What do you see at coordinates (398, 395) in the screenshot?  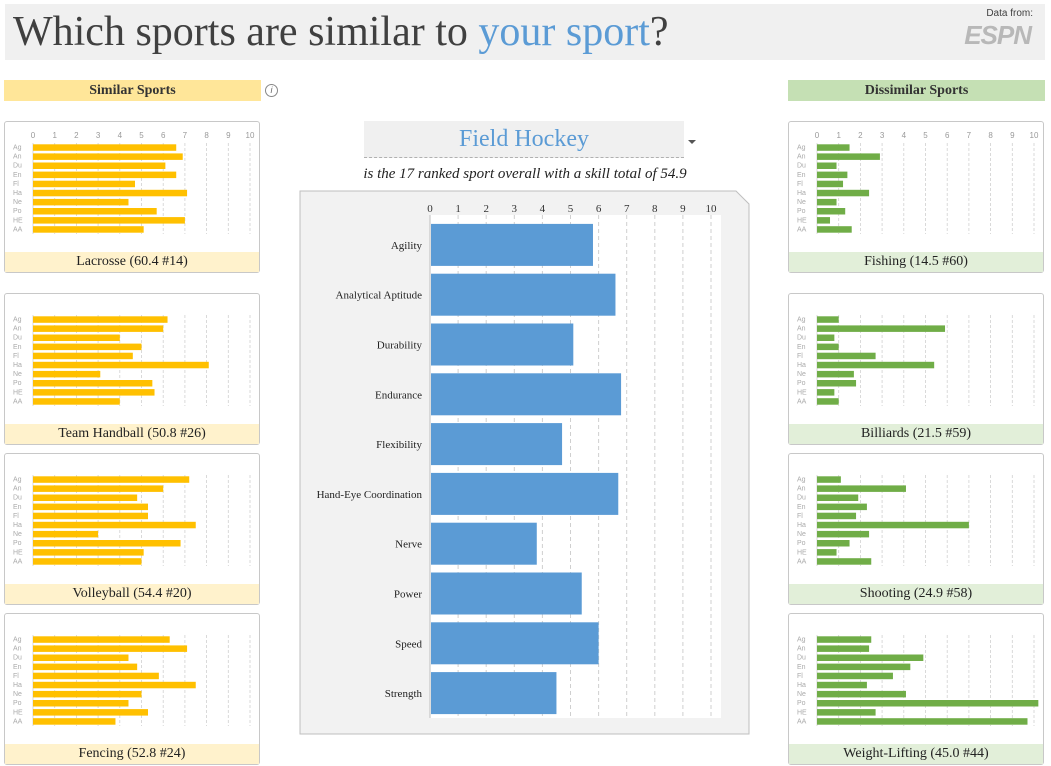 I see `category-label: Endurance` at bounding box center [398, 395].